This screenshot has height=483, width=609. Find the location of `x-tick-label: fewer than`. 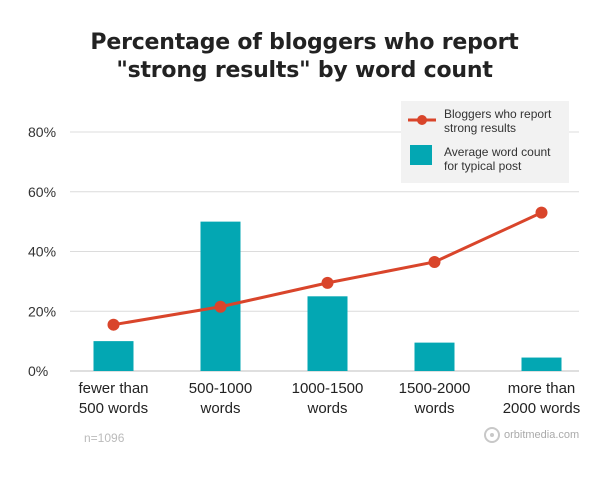

x-tick-label: fewer than is located at coordinates (113, 388).